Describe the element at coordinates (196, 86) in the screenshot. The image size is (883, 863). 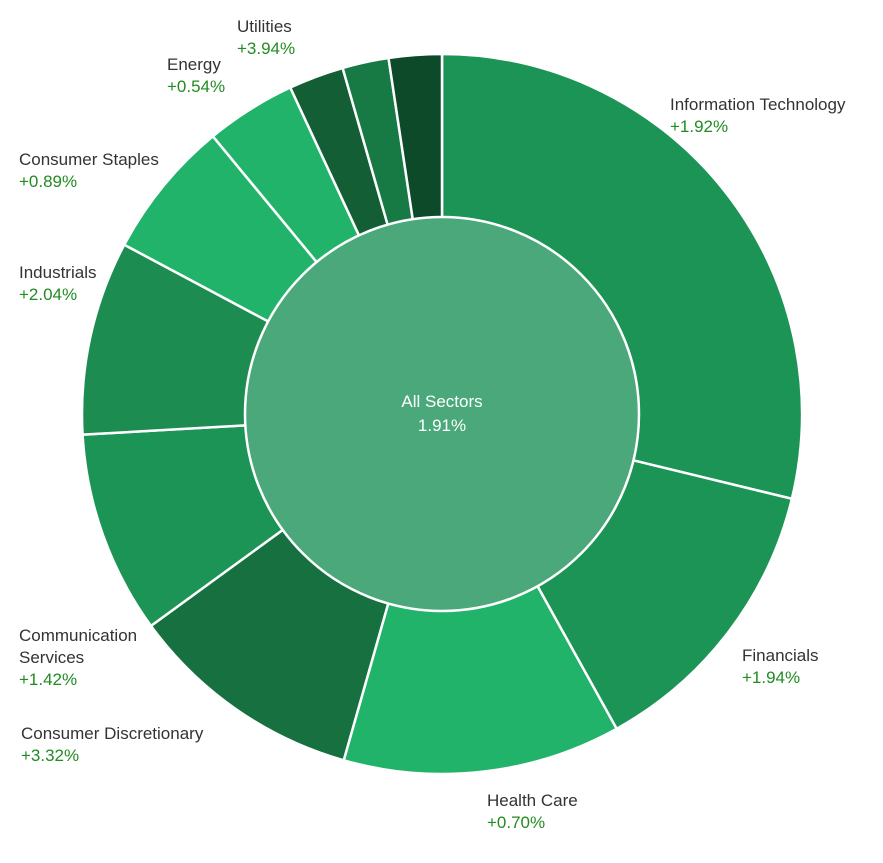
I see `change-energy: +0.54%` at that location.